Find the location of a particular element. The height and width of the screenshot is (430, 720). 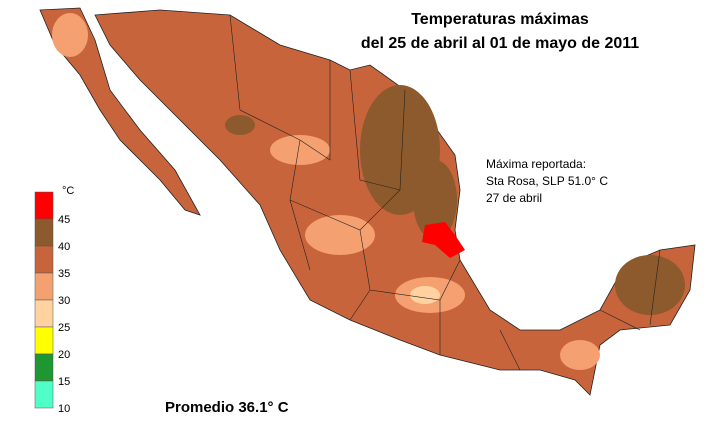

annotation: Sta Rosa, SLP 51.0° C is located at coordinates (547, 181).